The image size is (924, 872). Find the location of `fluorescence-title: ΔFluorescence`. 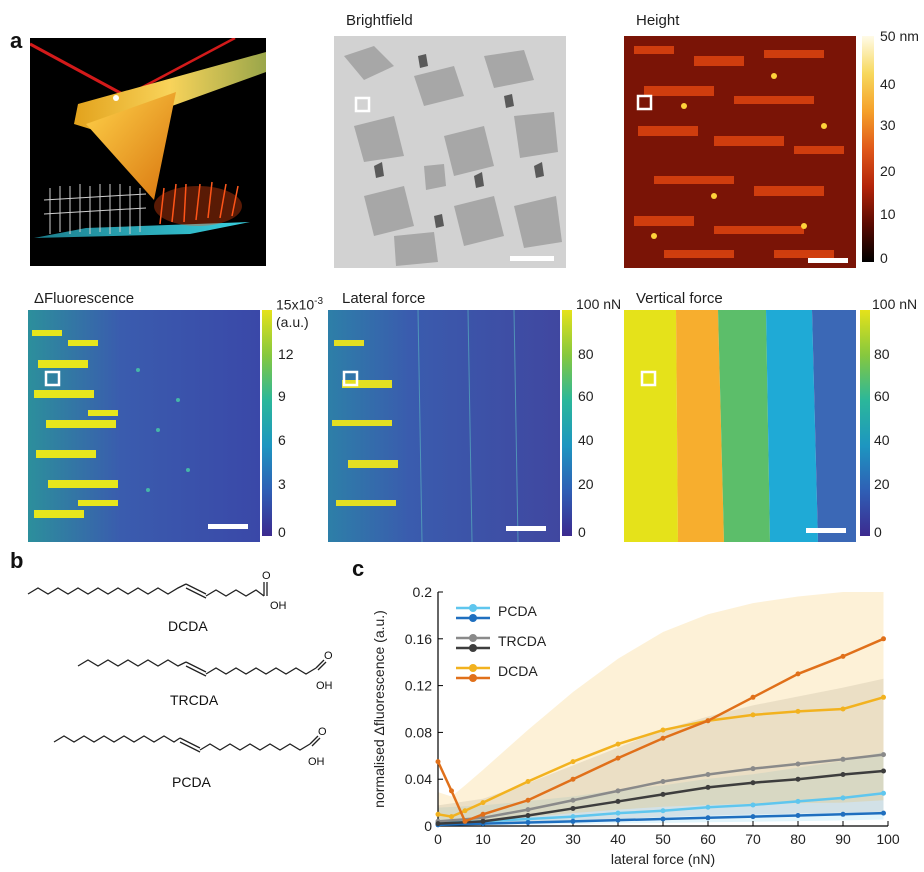

fluorescence-title: ΔFluorescence is located at coordinates (84, 298).